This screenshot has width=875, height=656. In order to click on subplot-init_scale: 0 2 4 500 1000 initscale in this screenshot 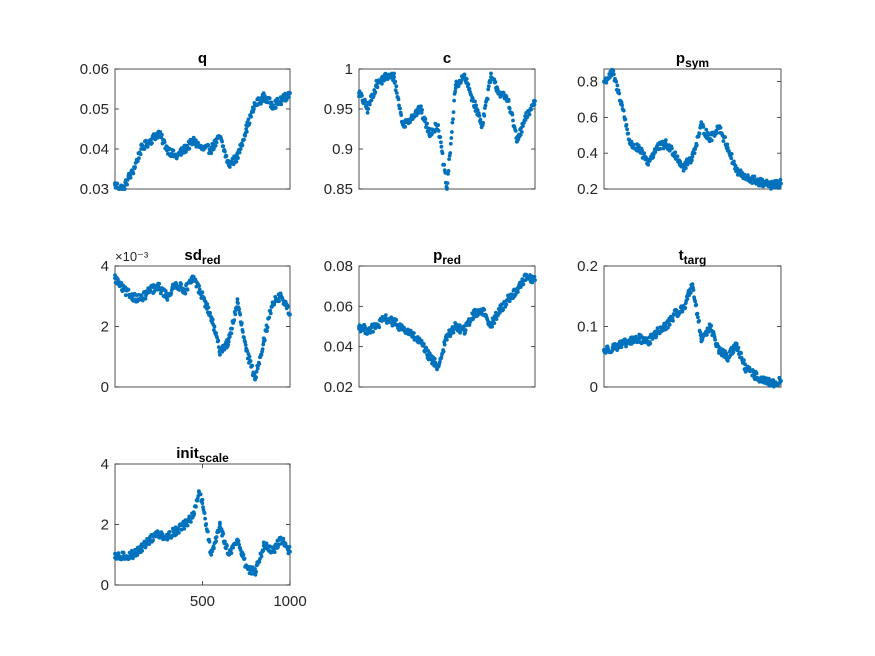, I will do `click(204, 527)`.